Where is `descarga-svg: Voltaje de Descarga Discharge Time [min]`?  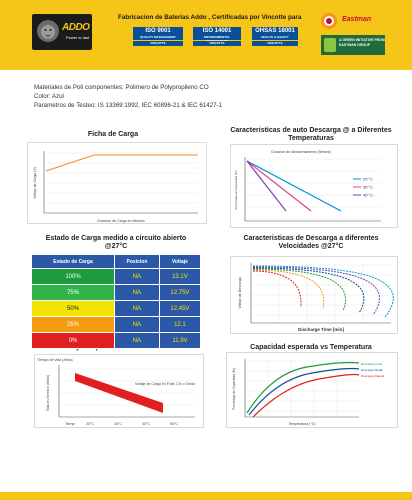
descarga-svg: Voltaje de Descarga Discharge Time [min] is located at coordinates (316, 297).